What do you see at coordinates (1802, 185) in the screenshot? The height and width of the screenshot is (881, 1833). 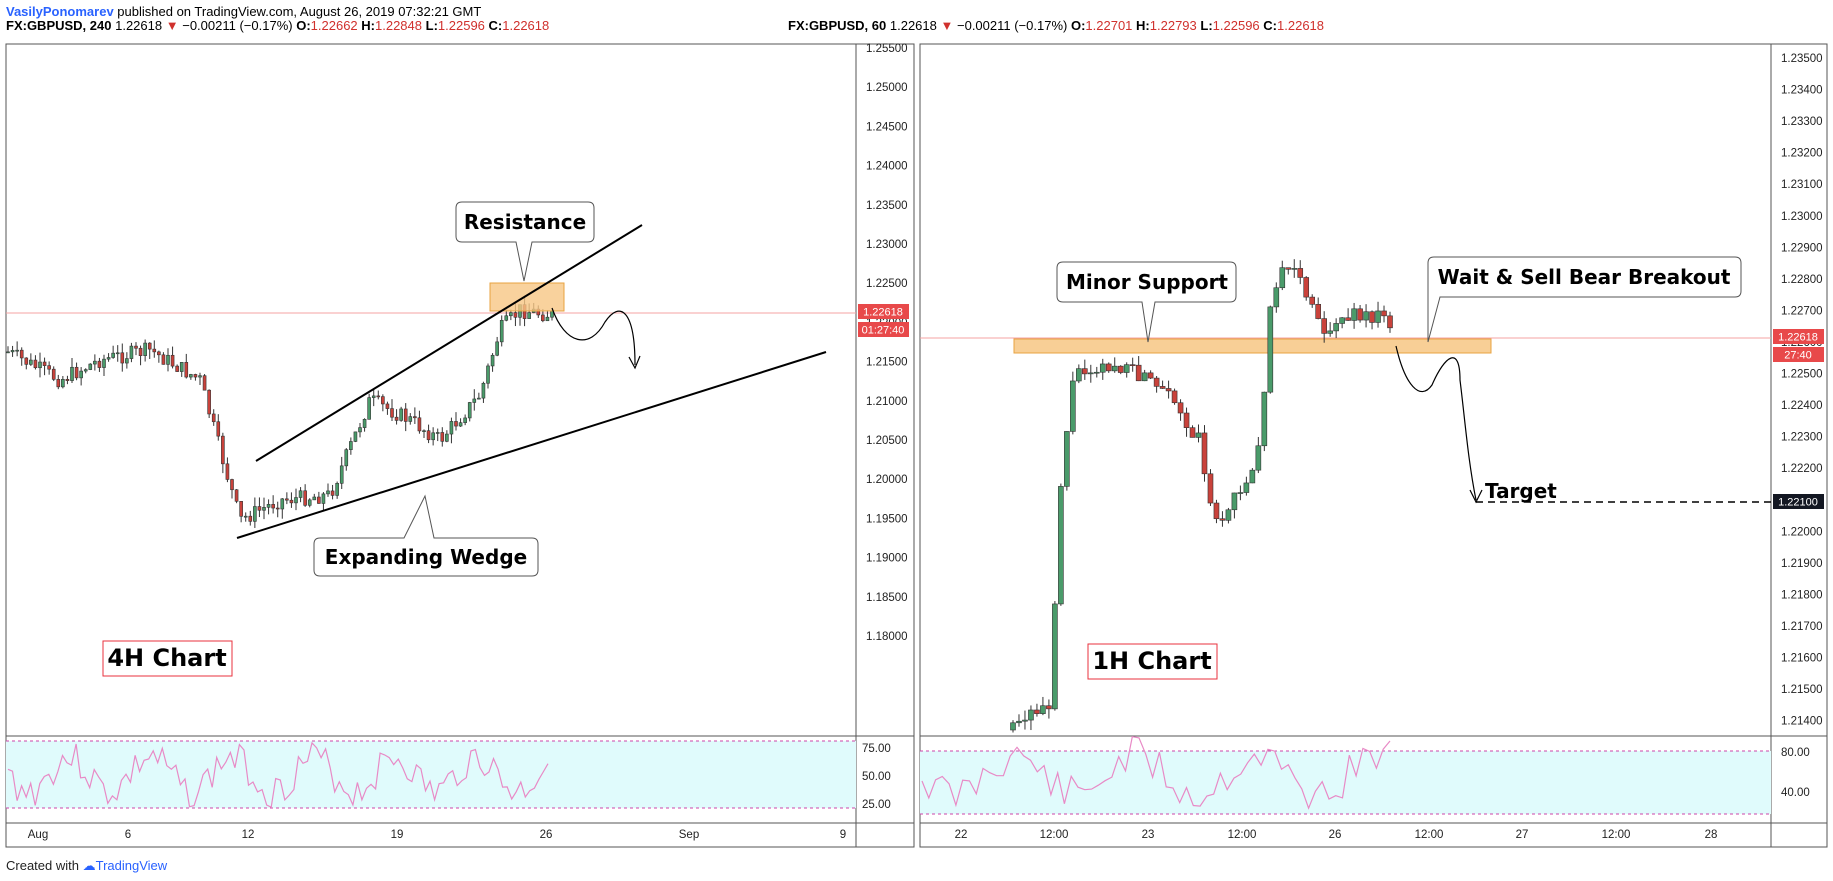 I see `price-tick: 1.23100` at bounding box center [1802, 185].